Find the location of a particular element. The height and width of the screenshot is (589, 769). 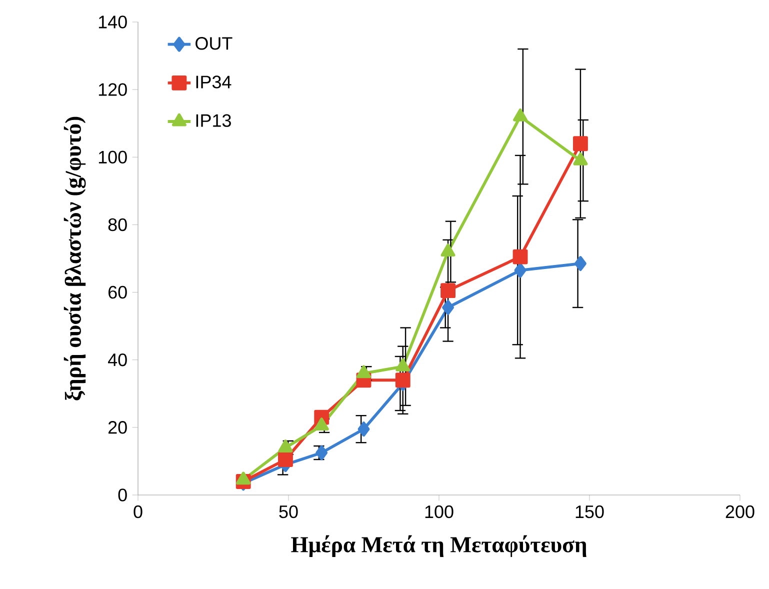

legend-label: IP13 is located at coordinates (213, 120).